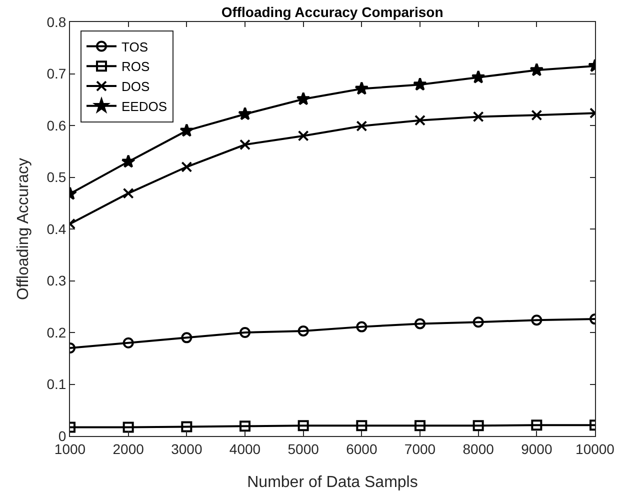 The image size is (627, 491). I want to click on legend-label: DOS, so click(136, 86).